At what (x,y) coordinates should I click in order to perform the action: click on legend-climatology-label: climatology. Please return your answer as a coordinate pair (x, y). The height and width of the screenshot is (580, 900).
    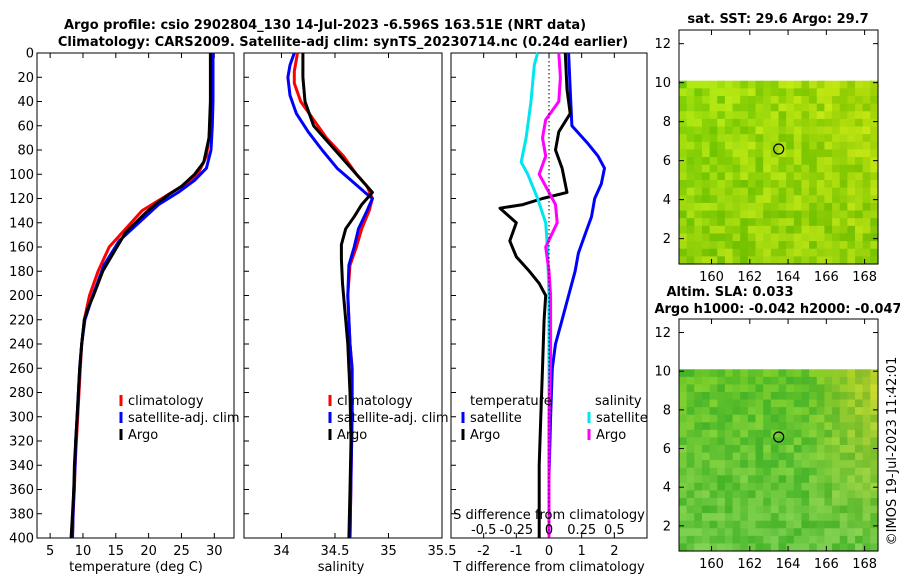
    Looking at the image, I should click on (375, 401).